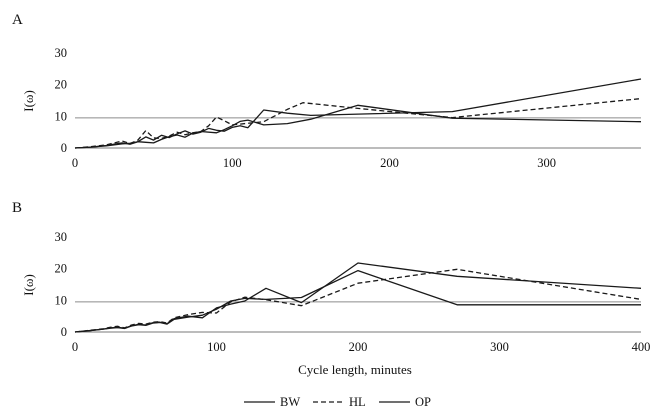 The width and height of the screenshot is (656, 411). I want to click on panel-b-y-tick-label: 0, so click(64, 332).